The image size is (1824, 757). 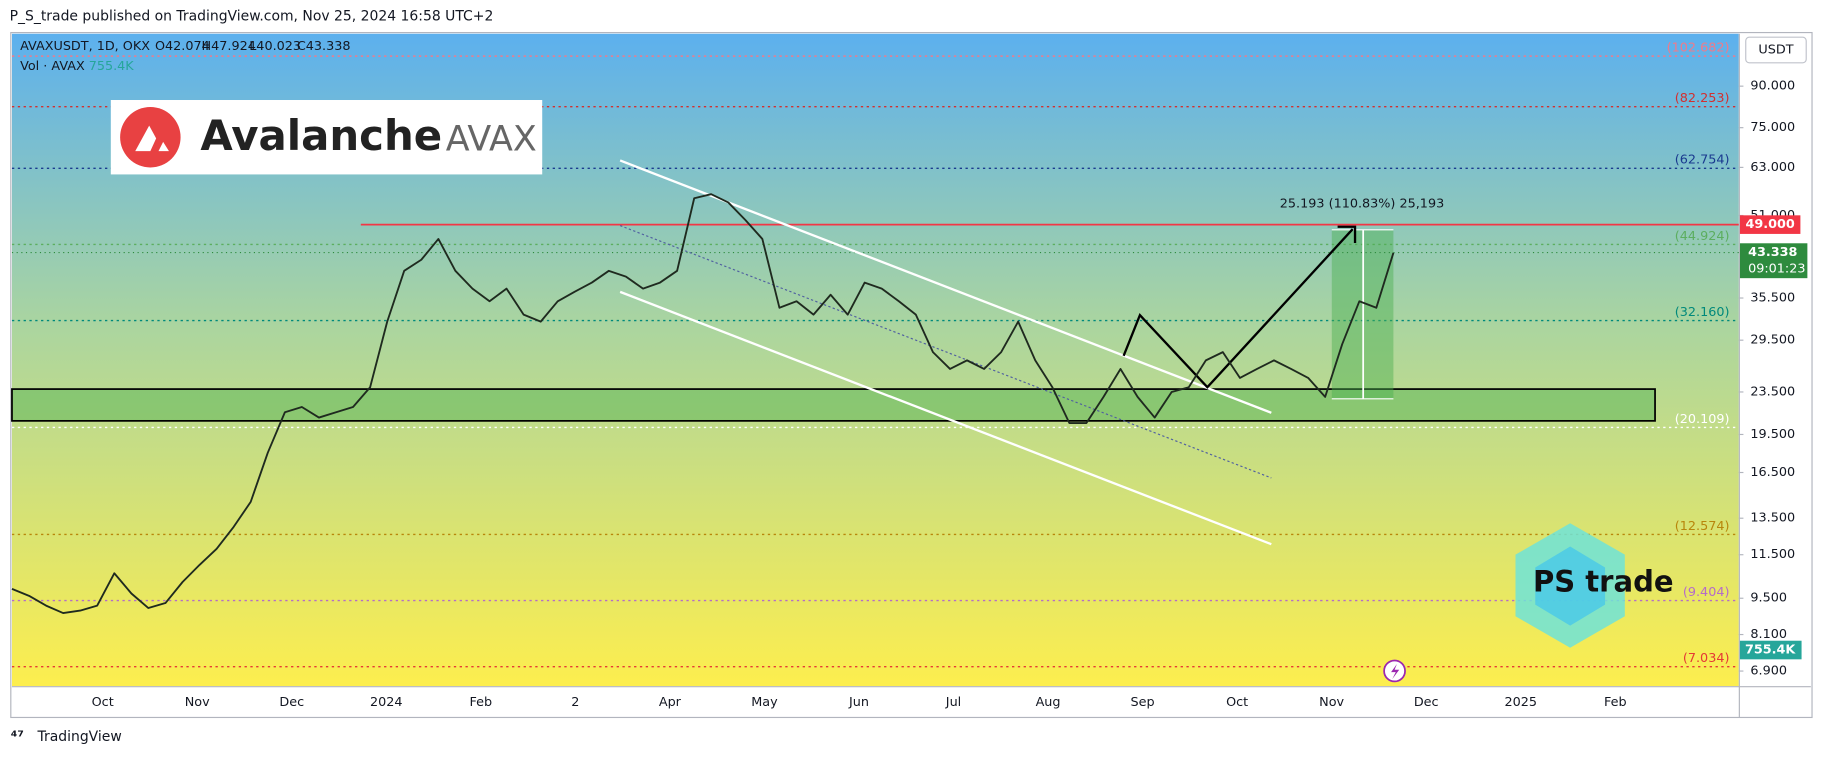 What do you see at coordinates (152, 138) in the screenshot?
I see `logo-glyph` at bounding box center [152, 138].